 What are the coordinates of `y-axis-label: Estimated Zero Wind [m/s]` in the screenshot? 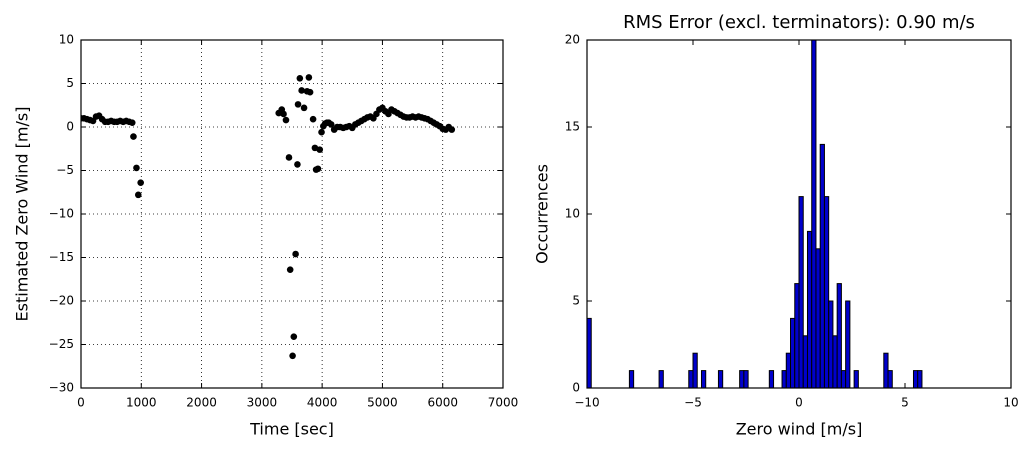 It's located at (22, 214).